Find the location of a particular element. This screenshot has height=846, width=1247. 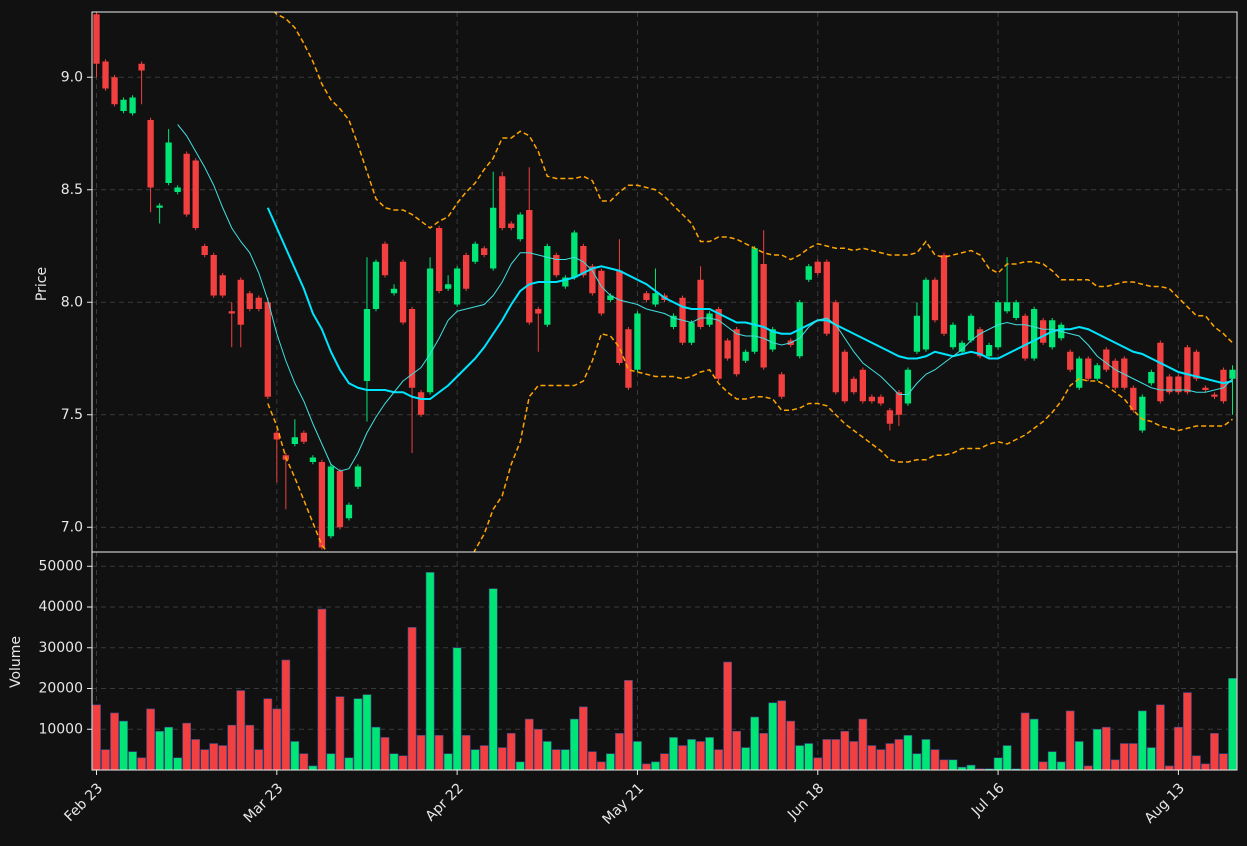

y-axis-label: Price is located at coordinates (42, 284).